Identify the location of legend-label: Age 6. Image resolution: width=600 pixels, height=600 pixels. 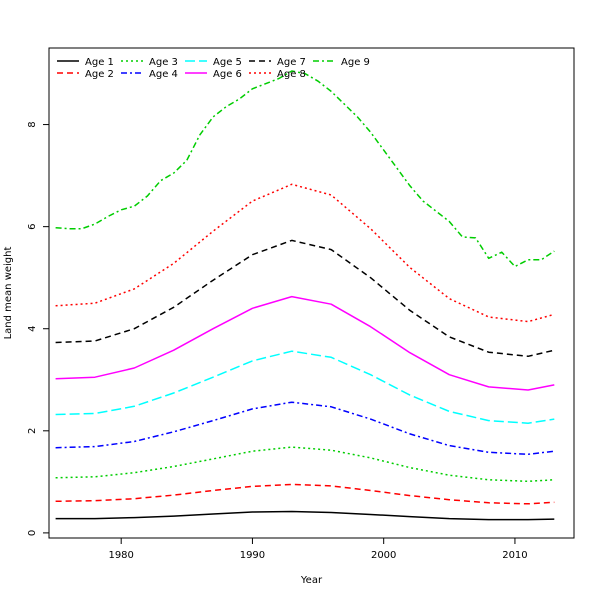
(227, 74).